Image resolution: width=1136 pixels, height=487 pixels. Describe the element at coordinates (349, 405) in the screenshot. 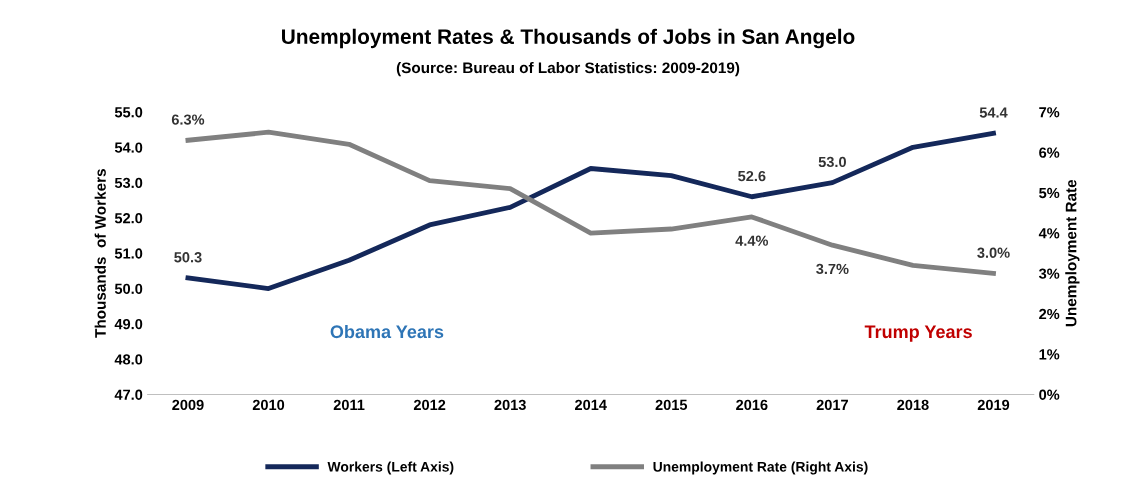

I see `x-tick-label: 2011` at that location.